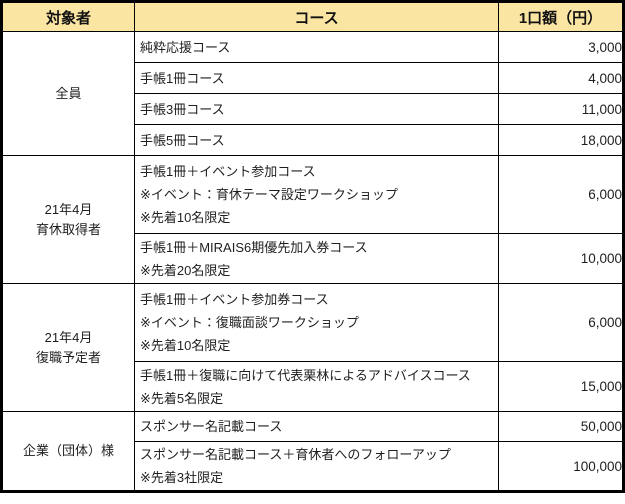 This screenshot has height=504, width=625. I want to click on course-cell: 手帳5冊コース, so click(316, 140).